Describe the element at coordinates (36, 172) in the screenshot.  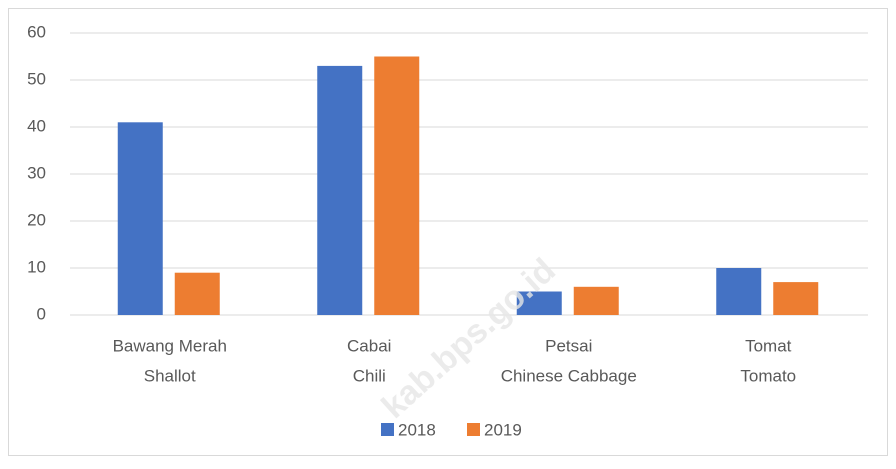
I see `y-tick-label: 30` at that location.